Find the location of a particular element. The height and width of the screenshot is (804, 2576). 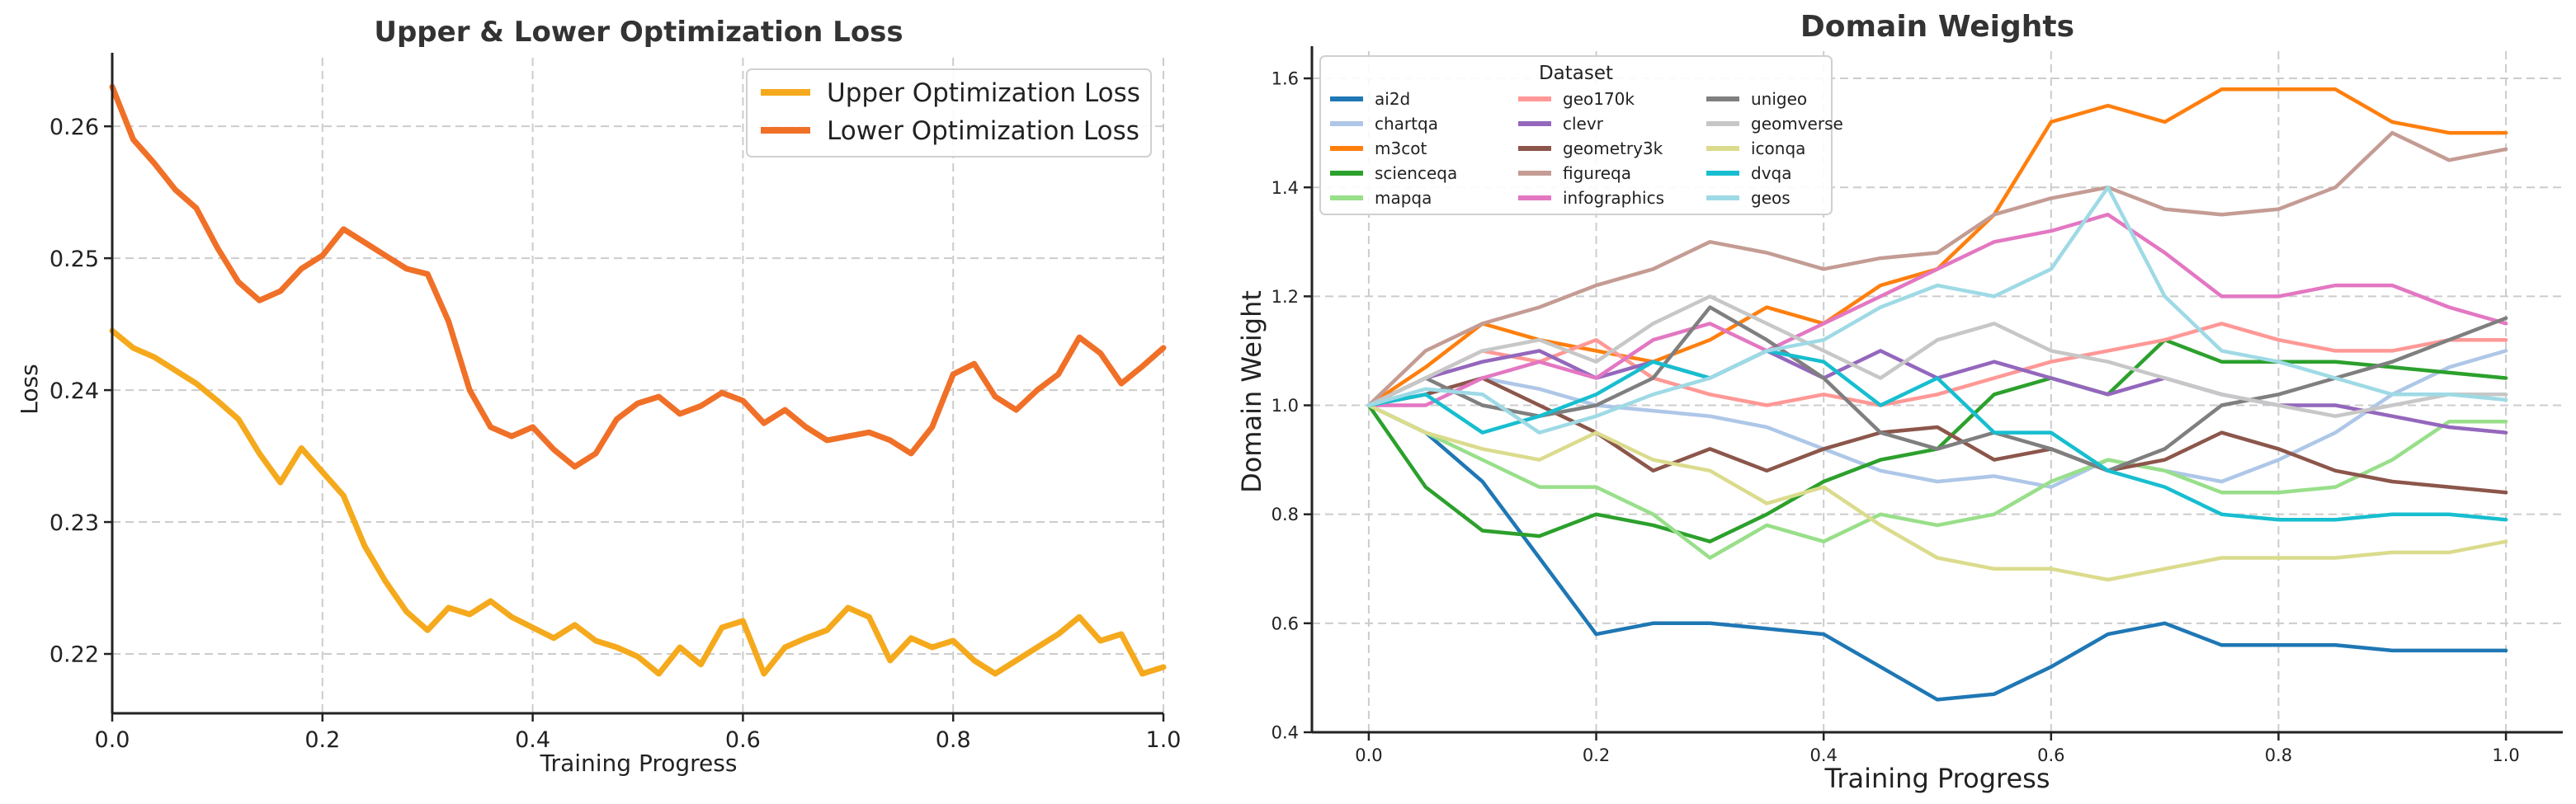

loss-x-tick-label: 1.0 is located at coordinates (1164, 740).